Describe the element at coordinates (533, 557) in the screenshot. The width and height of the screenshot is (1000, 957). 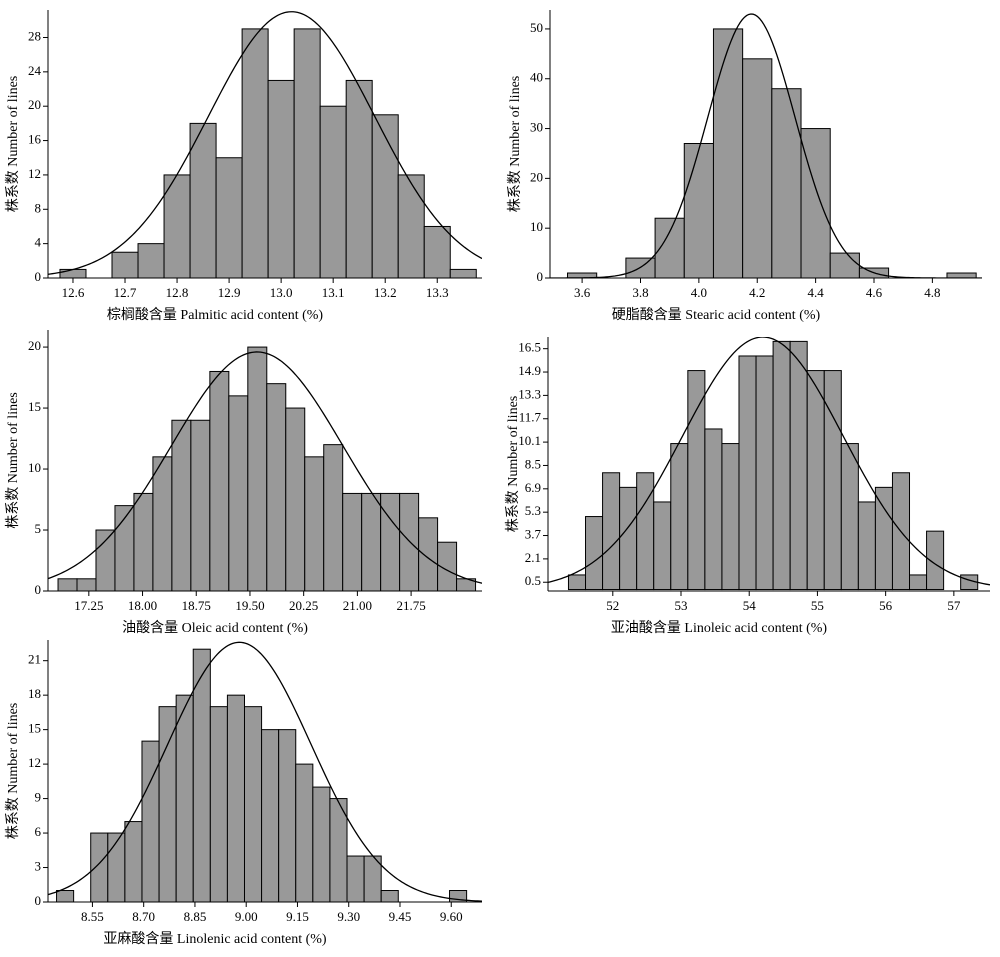
I see `y-tick-label: 2.1` at that location.